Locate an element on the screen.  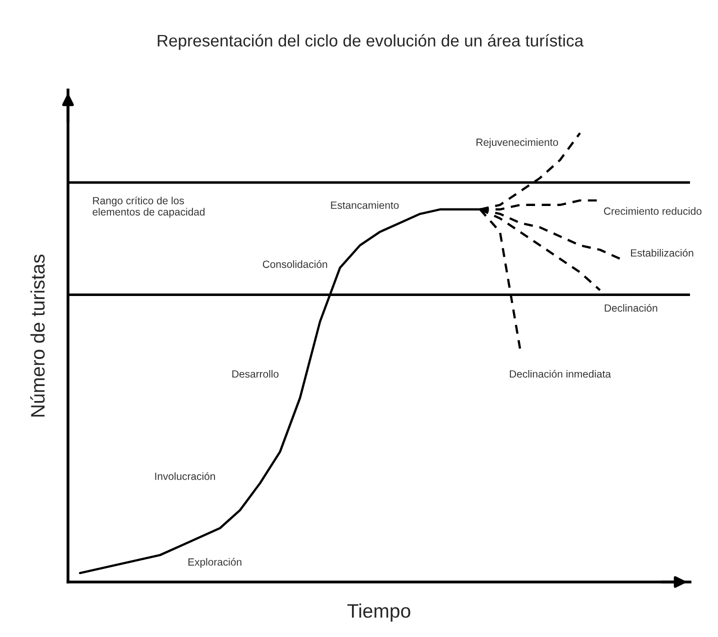
annotation: Desarrollo is located at coordinates (255, 374).